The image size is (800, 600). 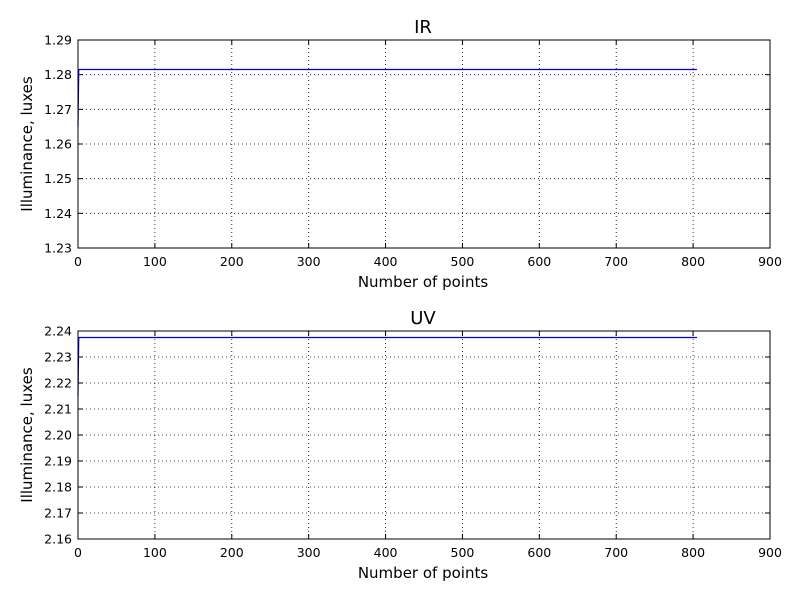 I want to click on ir-x-tick-label: 500, so click(x=463, y=261).